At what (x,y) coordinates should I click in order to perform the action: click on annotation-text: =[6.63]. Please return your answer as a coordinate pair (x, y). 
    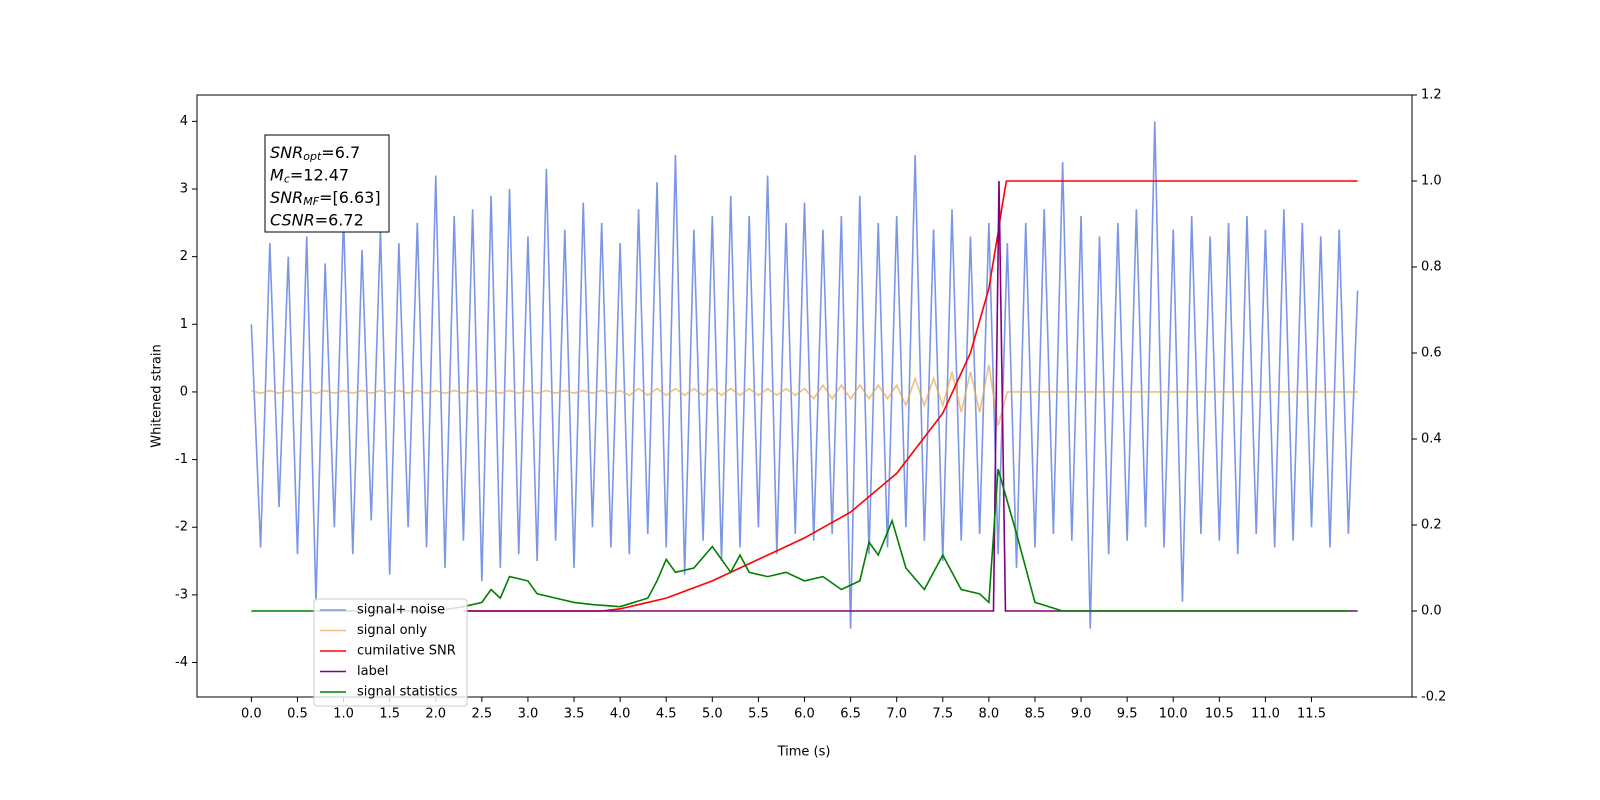
    Looking at the image, I should click on (350, 197).